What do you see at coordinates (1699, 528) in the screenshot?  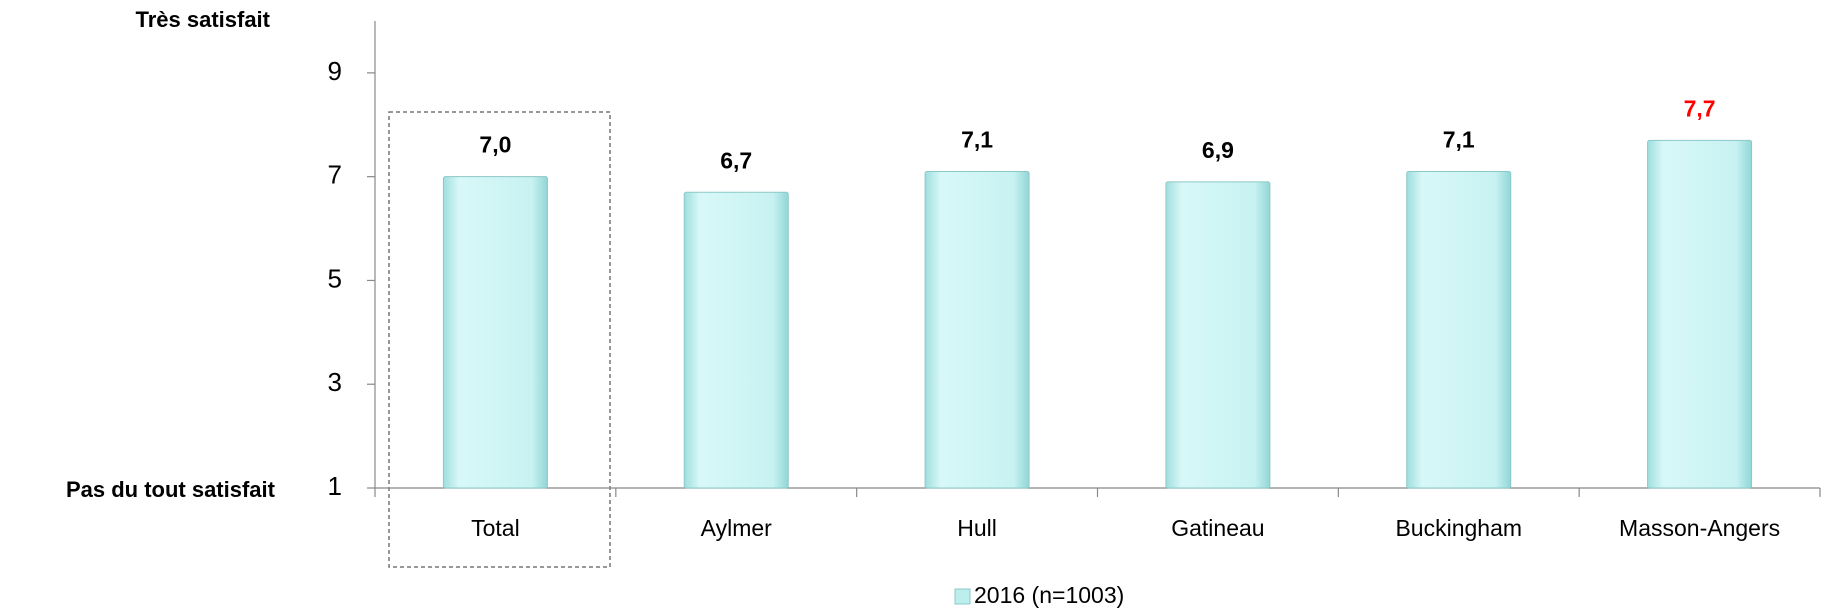 I see `x-tick-label: Masson-Angers` at bounding box center [1699, 528].